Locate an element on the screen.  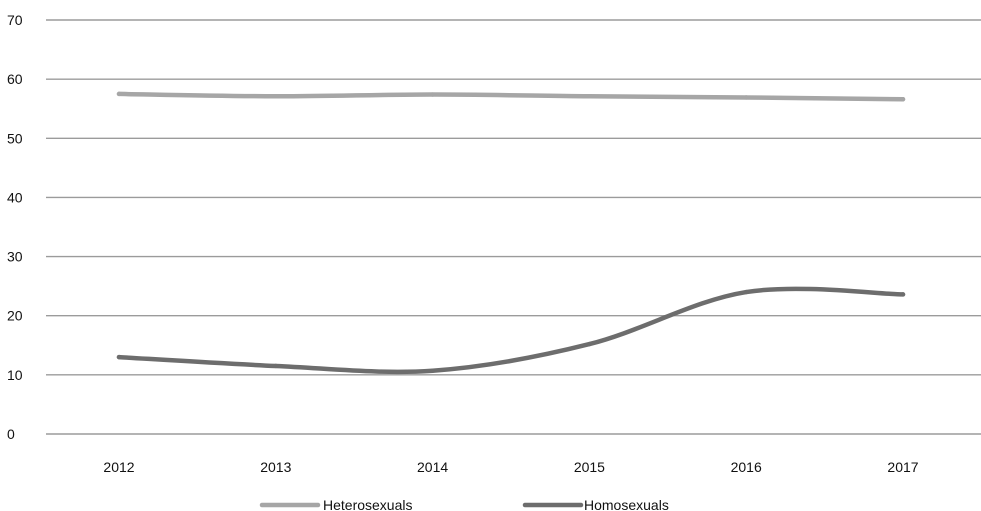
x-tick-label-2012: 2012 is located at coordinates (118, 467).